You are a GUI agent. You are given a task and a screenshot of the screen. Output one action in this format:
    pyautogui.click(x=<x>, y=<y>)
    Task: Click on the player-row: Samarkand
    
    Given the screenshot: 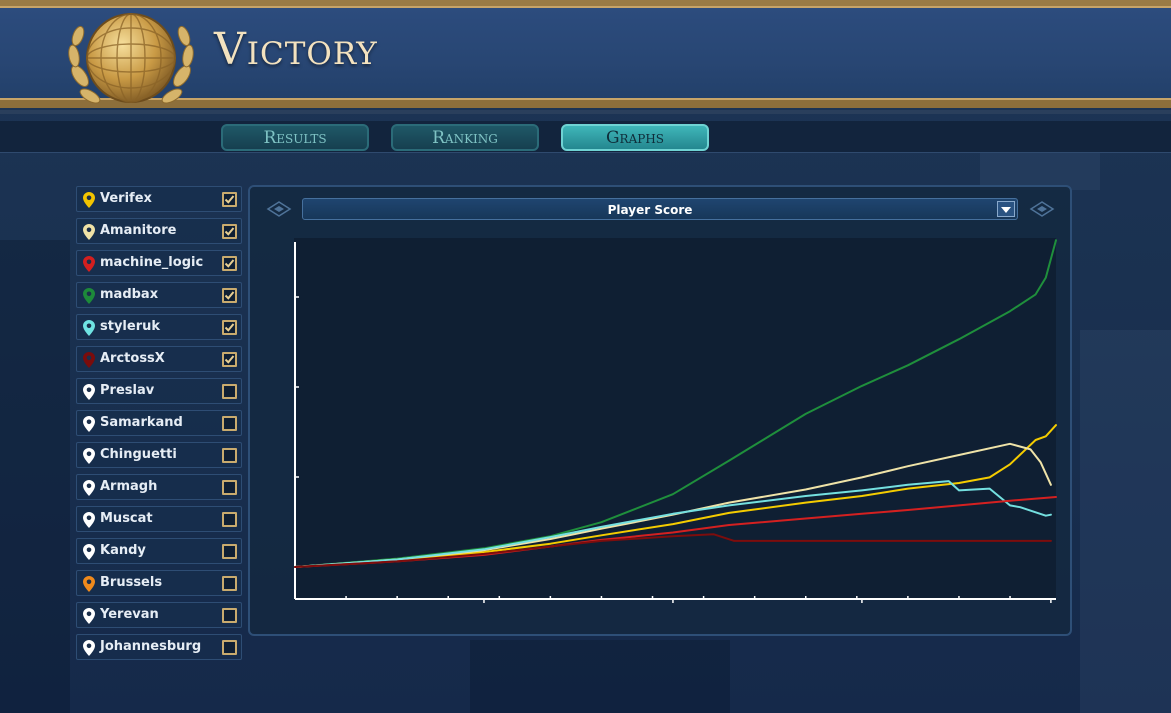 What is the action you would take?
    pyautogui.click(x=159, y=423)
    